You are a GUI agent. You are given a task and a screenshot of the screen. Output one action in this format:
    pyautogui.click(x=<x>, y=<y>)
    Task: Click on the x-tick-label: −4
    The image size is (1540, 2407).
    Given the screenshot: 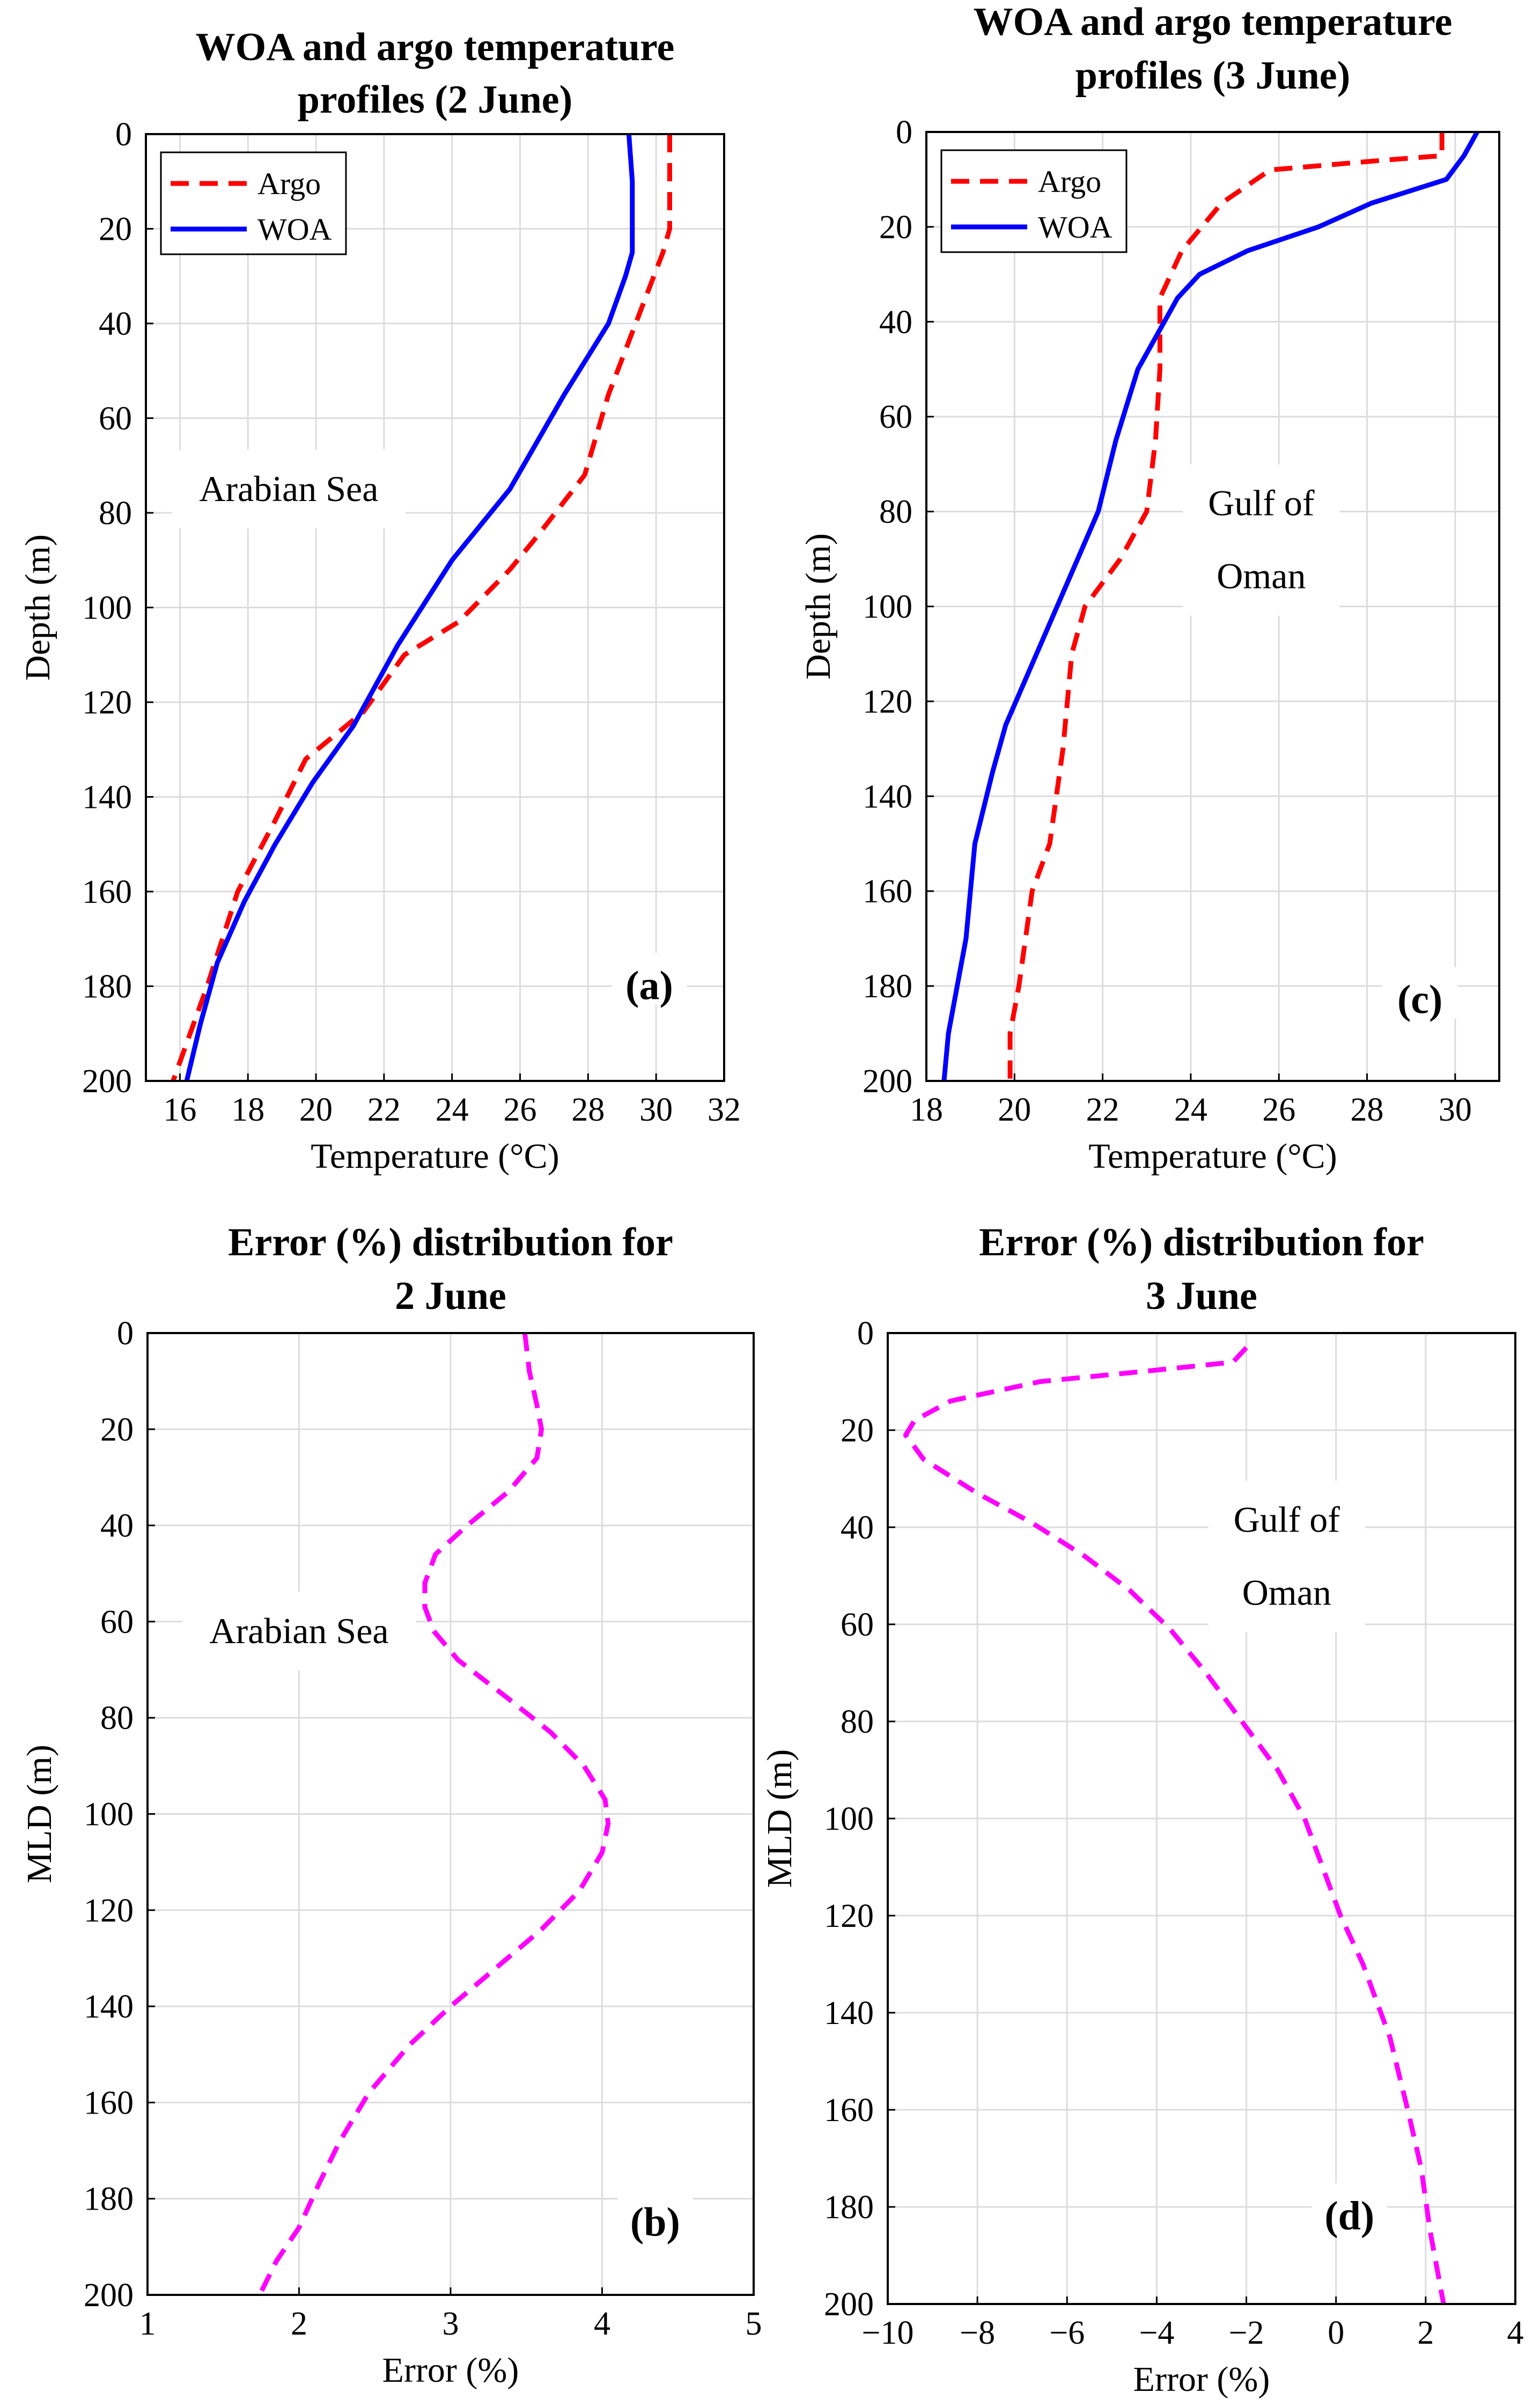 What is the action you would take?
    pyautogui.click(x=1156, y=2333)
    